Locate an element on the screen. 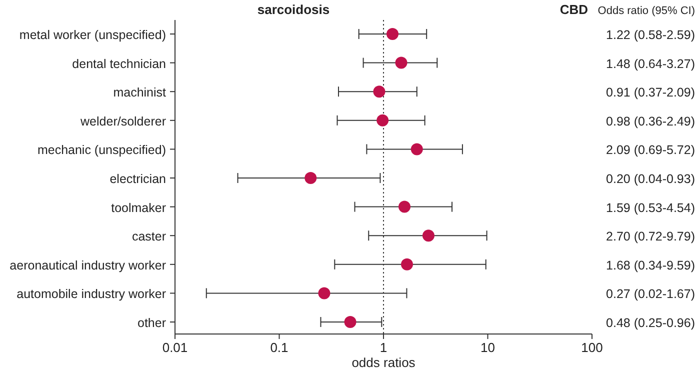 The height and width of the screenshot is (370, 697). data-label: 1.68 (0.34-9.59) is located at coordinates (650, 265).